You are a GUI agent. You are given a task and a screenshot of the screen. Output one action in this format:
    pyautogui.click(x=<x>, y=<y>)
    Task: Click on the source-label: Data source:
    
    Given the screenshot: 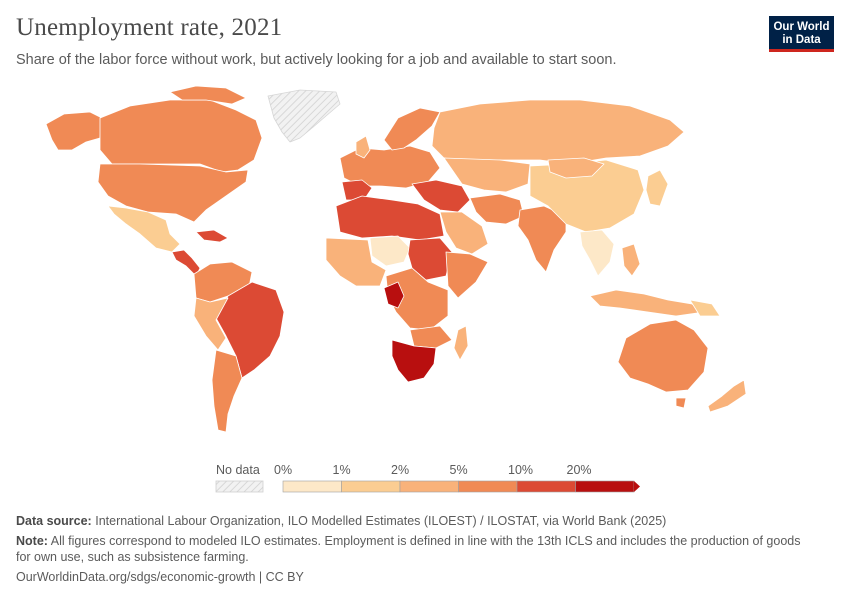 What is the action you would take?
    pyautogui.click(x=54, y=521)
    